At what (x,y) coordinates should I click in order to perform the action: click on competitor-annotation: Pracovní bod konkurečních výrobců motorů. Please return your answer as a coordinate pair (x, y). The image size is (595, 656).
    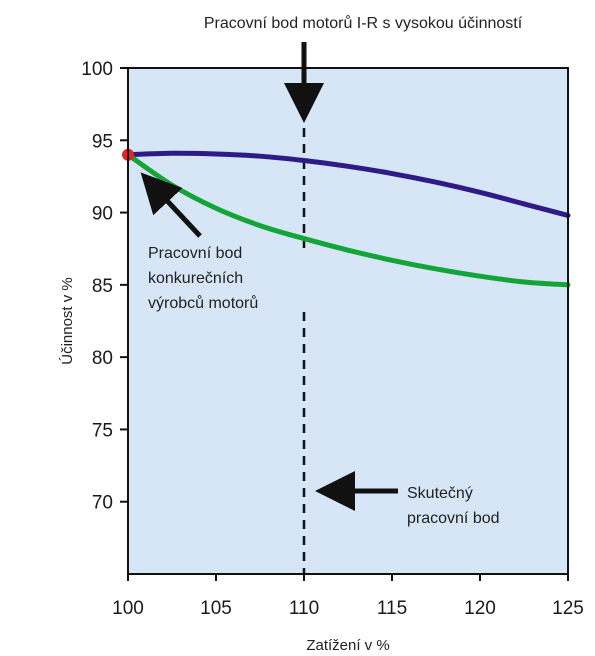
    Looking at the image, I should click on (203, 278).